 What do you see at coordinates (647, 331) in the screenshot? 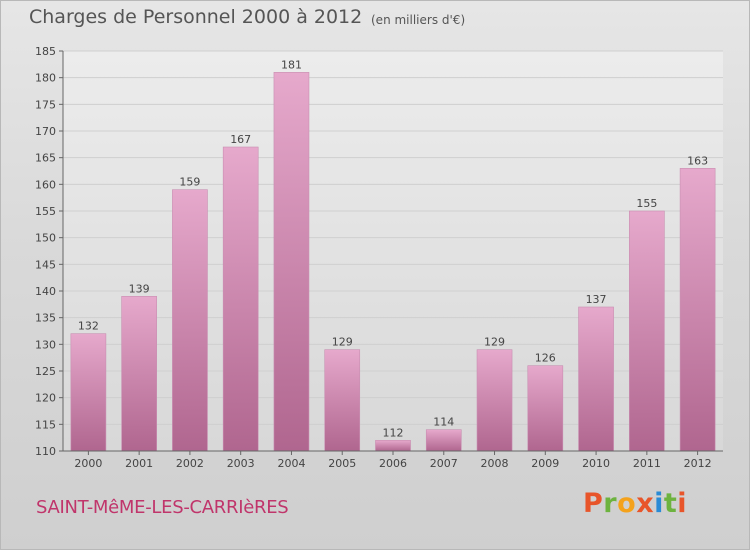
I see `bar-2011` at bounding box center [647, 331].